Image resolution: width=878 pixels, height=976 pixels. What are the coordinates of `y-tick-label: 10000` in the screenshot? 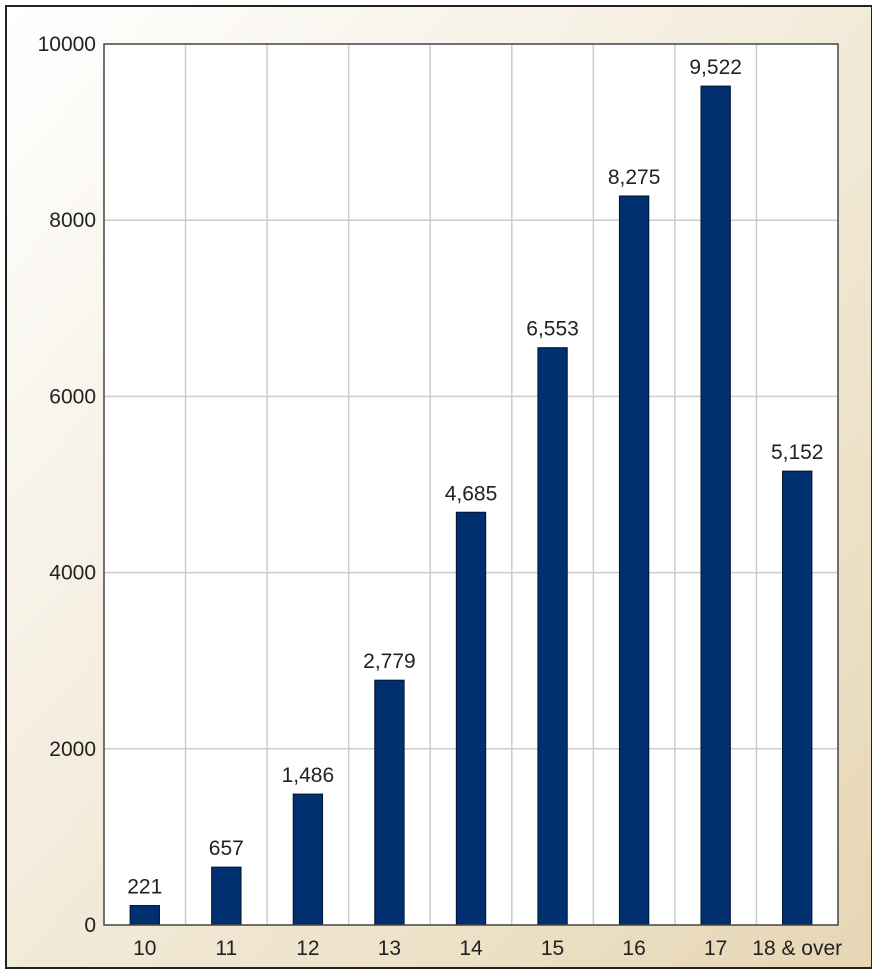 It's located at (67, 44).